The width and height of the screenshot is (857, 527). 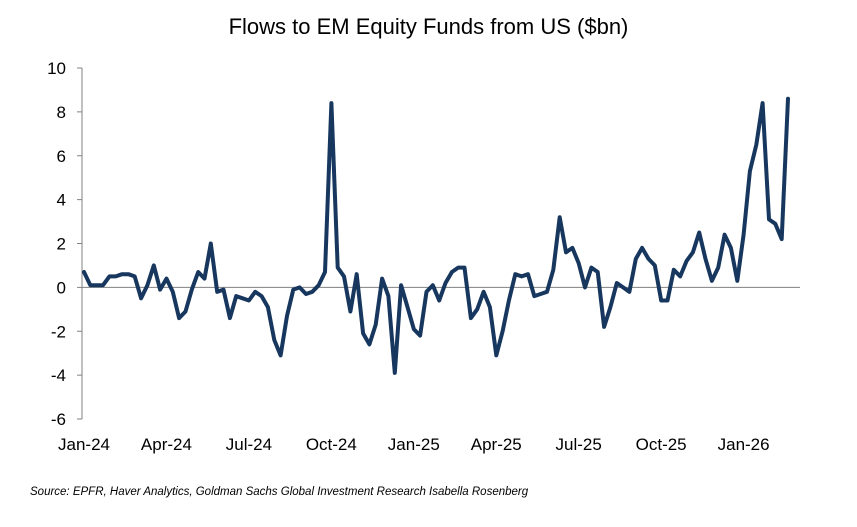 What do you see at coordinates (414, 444) in the screenshot?
I see `x-tick-label: Jan-25` at bounding box center [414, 444].